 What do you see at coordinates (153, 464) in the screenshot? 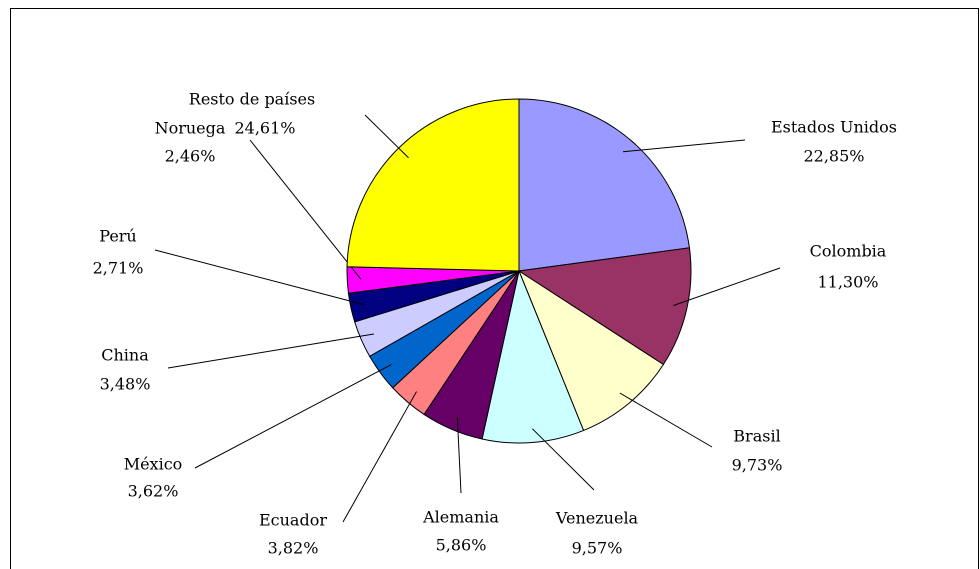
I see `slice-label: México` at bounding box center [153, 464].